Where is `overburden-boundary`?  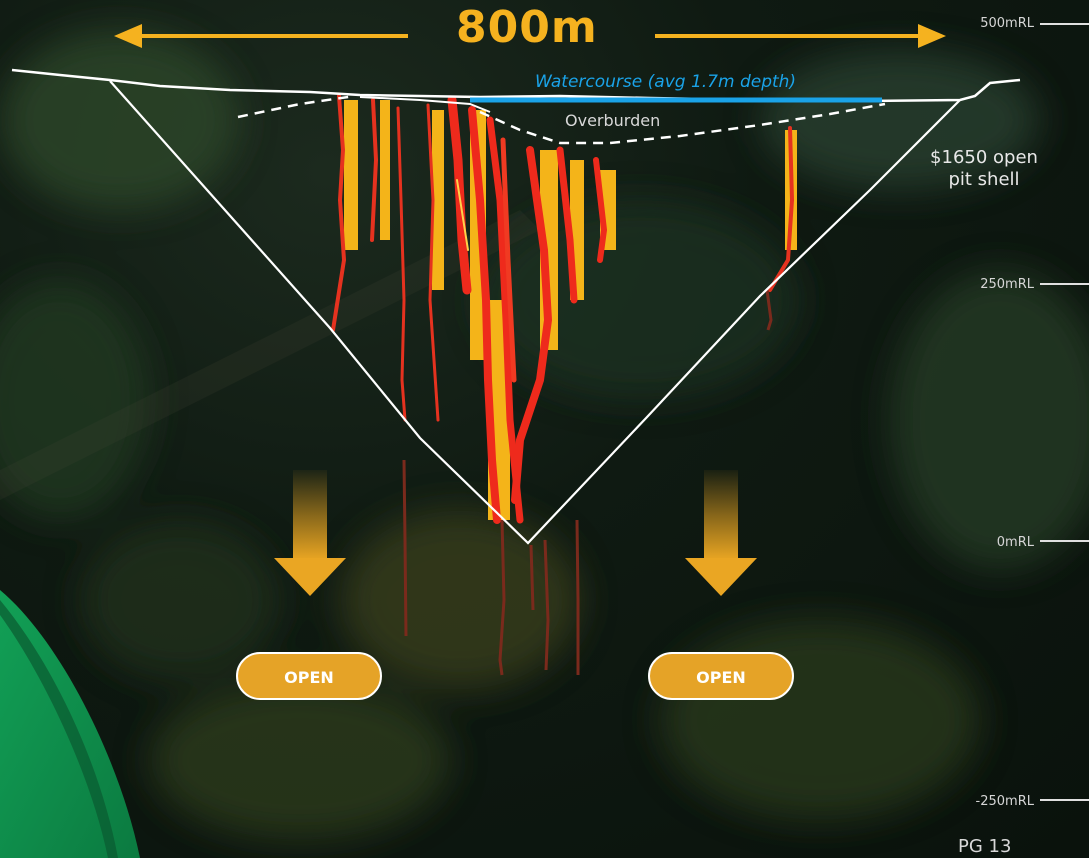 overburden-boundary is located at coordinates (561, 119).